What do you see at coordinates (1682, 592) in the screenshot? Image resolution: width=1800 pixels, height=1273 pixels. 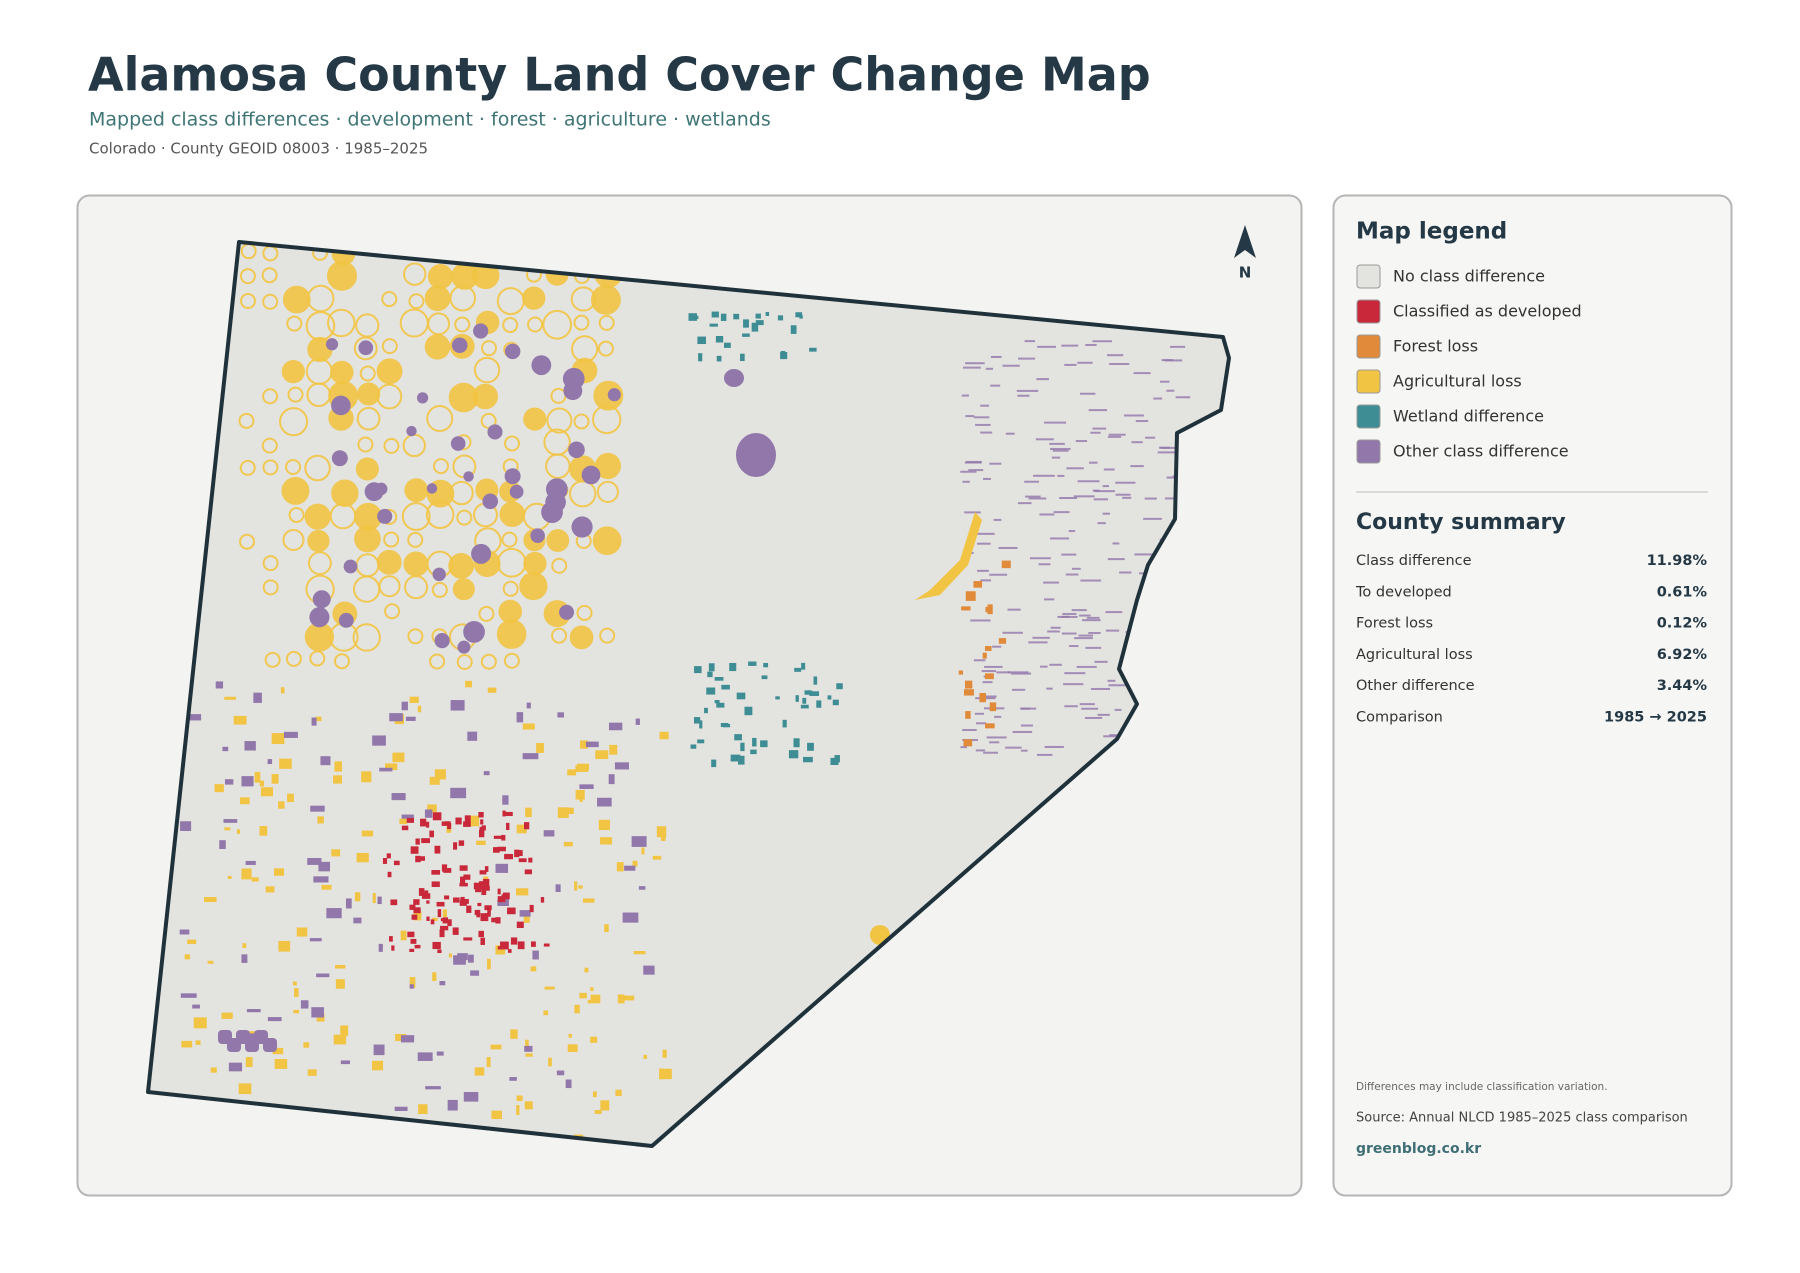 I see `summary-value: 0.61%` at bounding box center [1682, 592].